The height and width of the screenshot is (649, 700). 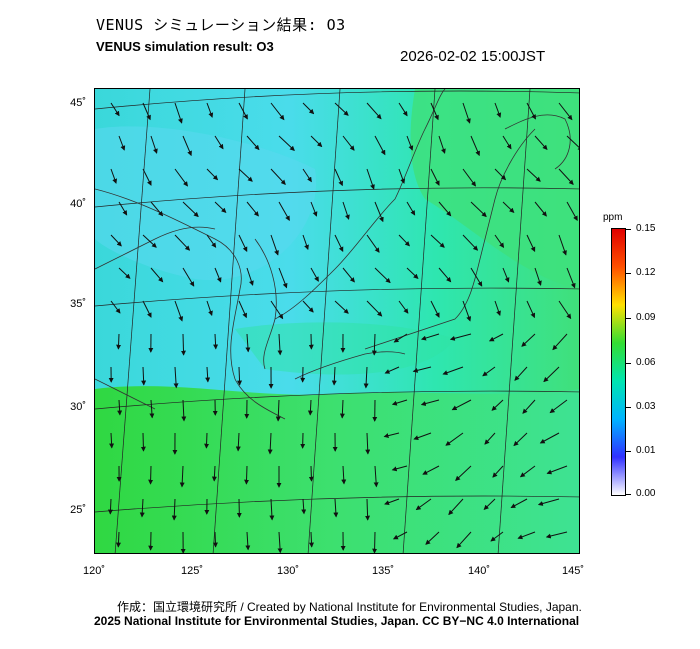 I want to click on legend-tick-label: 0.12, so click(x=646, y=272).